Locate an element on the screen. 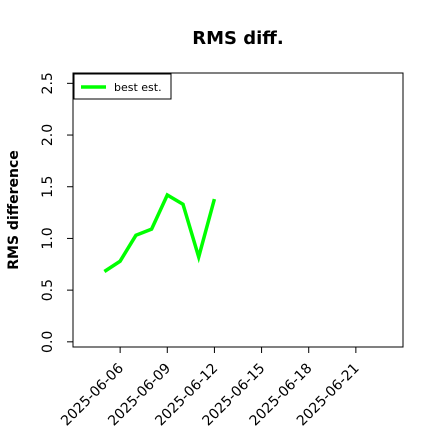 This screenshot has width=440, height=440. series-line is located at coordinates (160, 232).